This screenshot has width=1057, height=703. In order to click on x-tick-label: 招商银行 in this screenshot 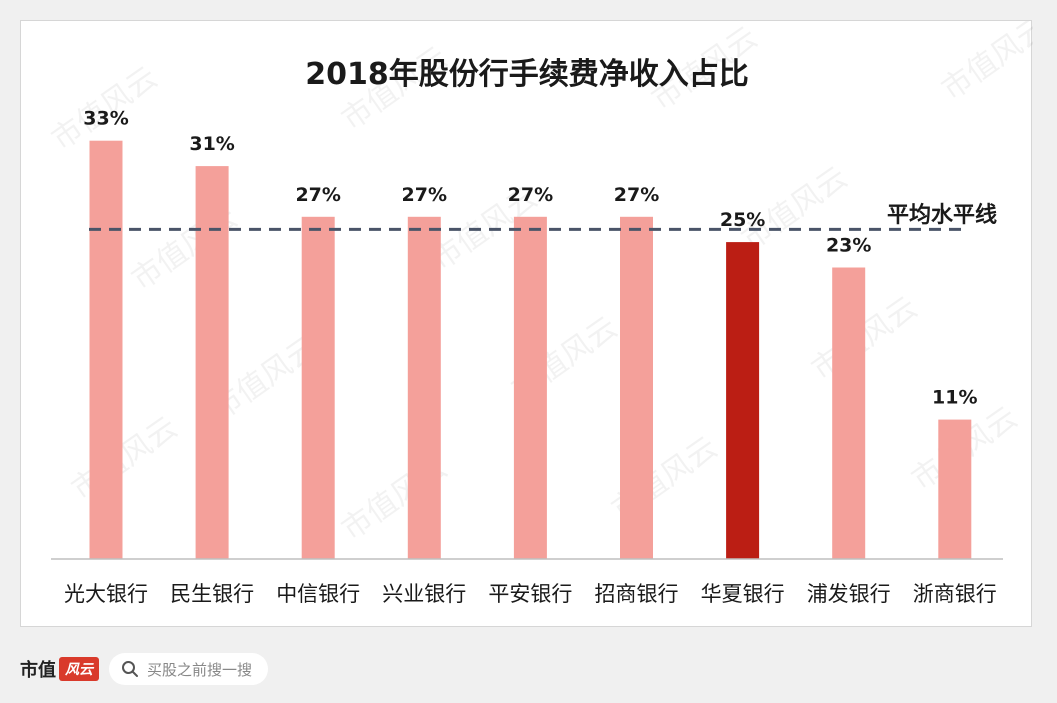, I will do `click(637, 594)`.